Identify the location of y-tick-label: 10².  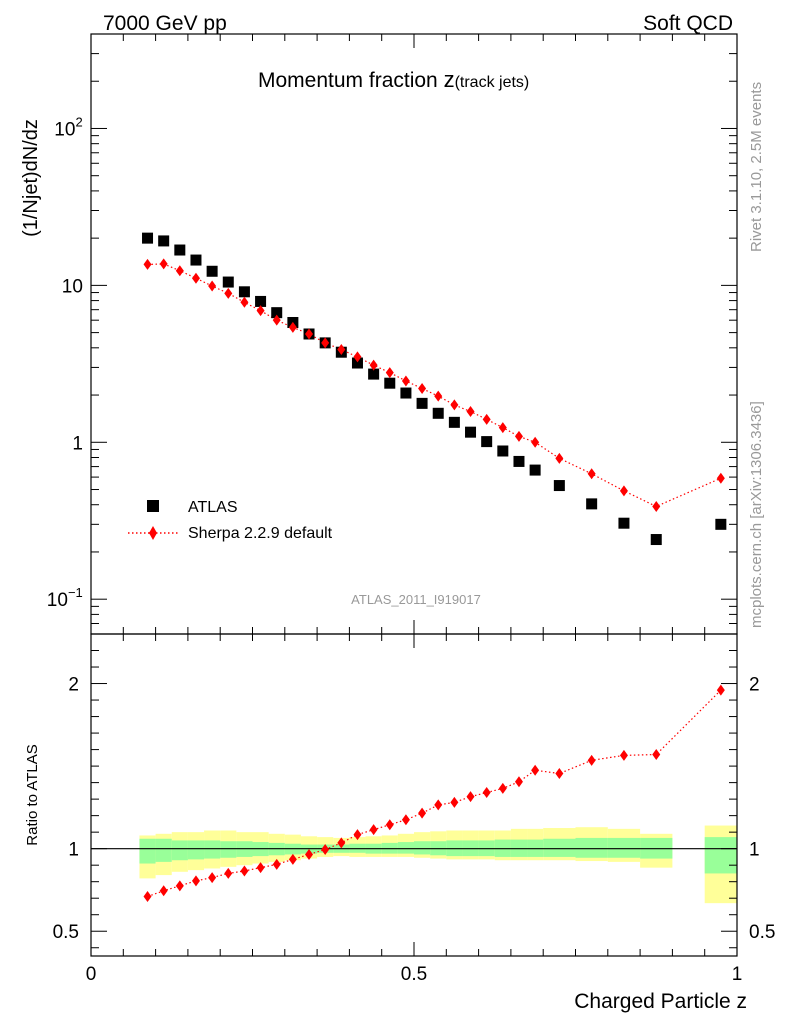
(68, 127).